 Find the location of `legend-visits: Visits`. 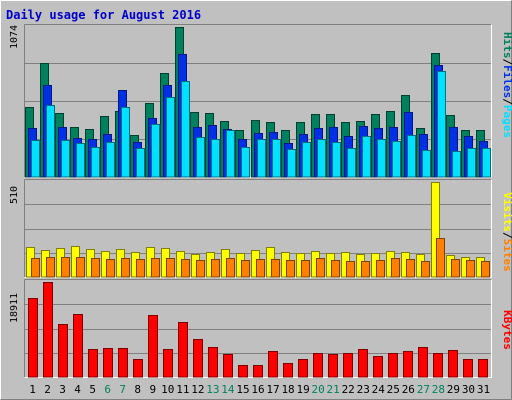

legend-visits: Visits is located at coordinates (506, 212).